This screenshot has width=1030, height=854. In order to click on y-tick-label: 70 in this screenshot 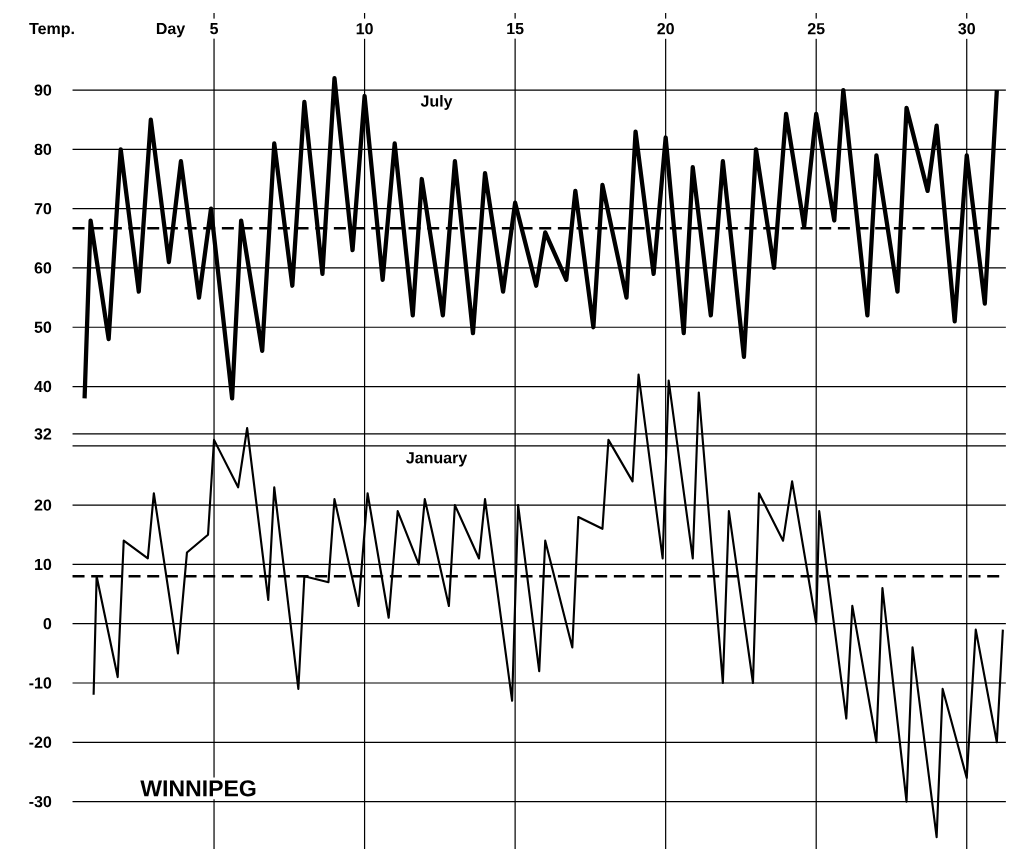, I will do `click(43, 209)`.